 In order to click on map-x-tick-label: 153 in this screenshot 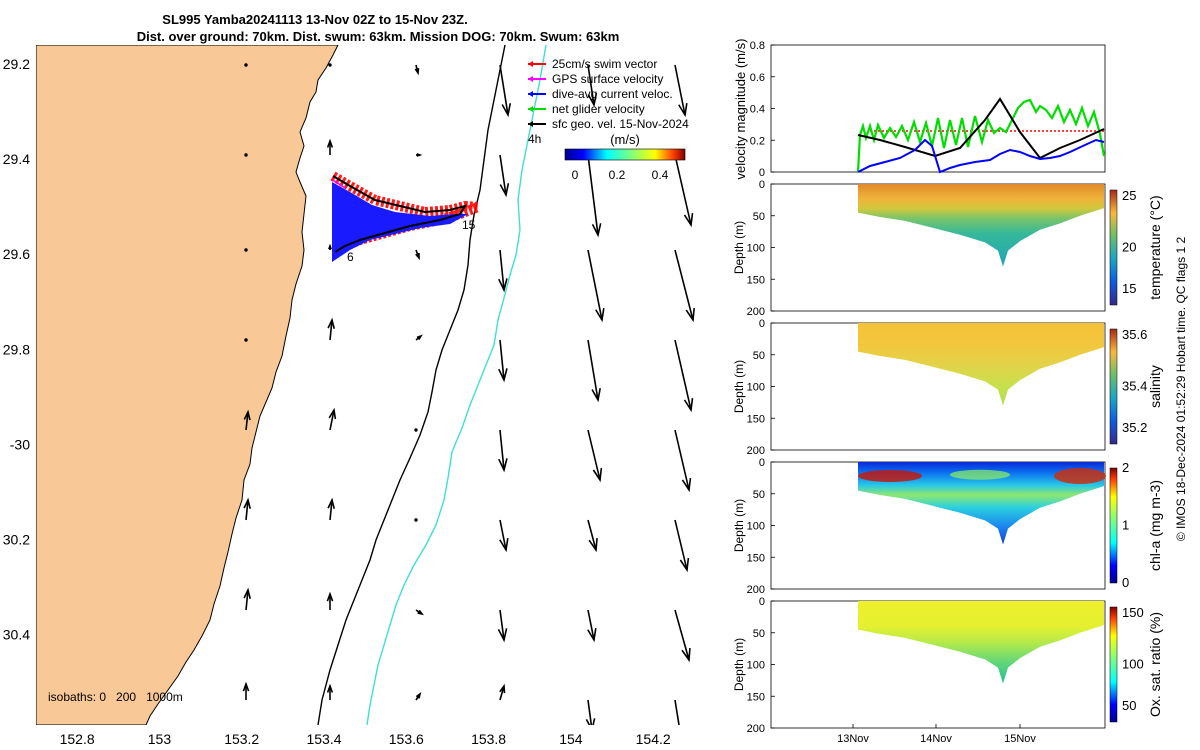, I will do `click(160, 739)`.